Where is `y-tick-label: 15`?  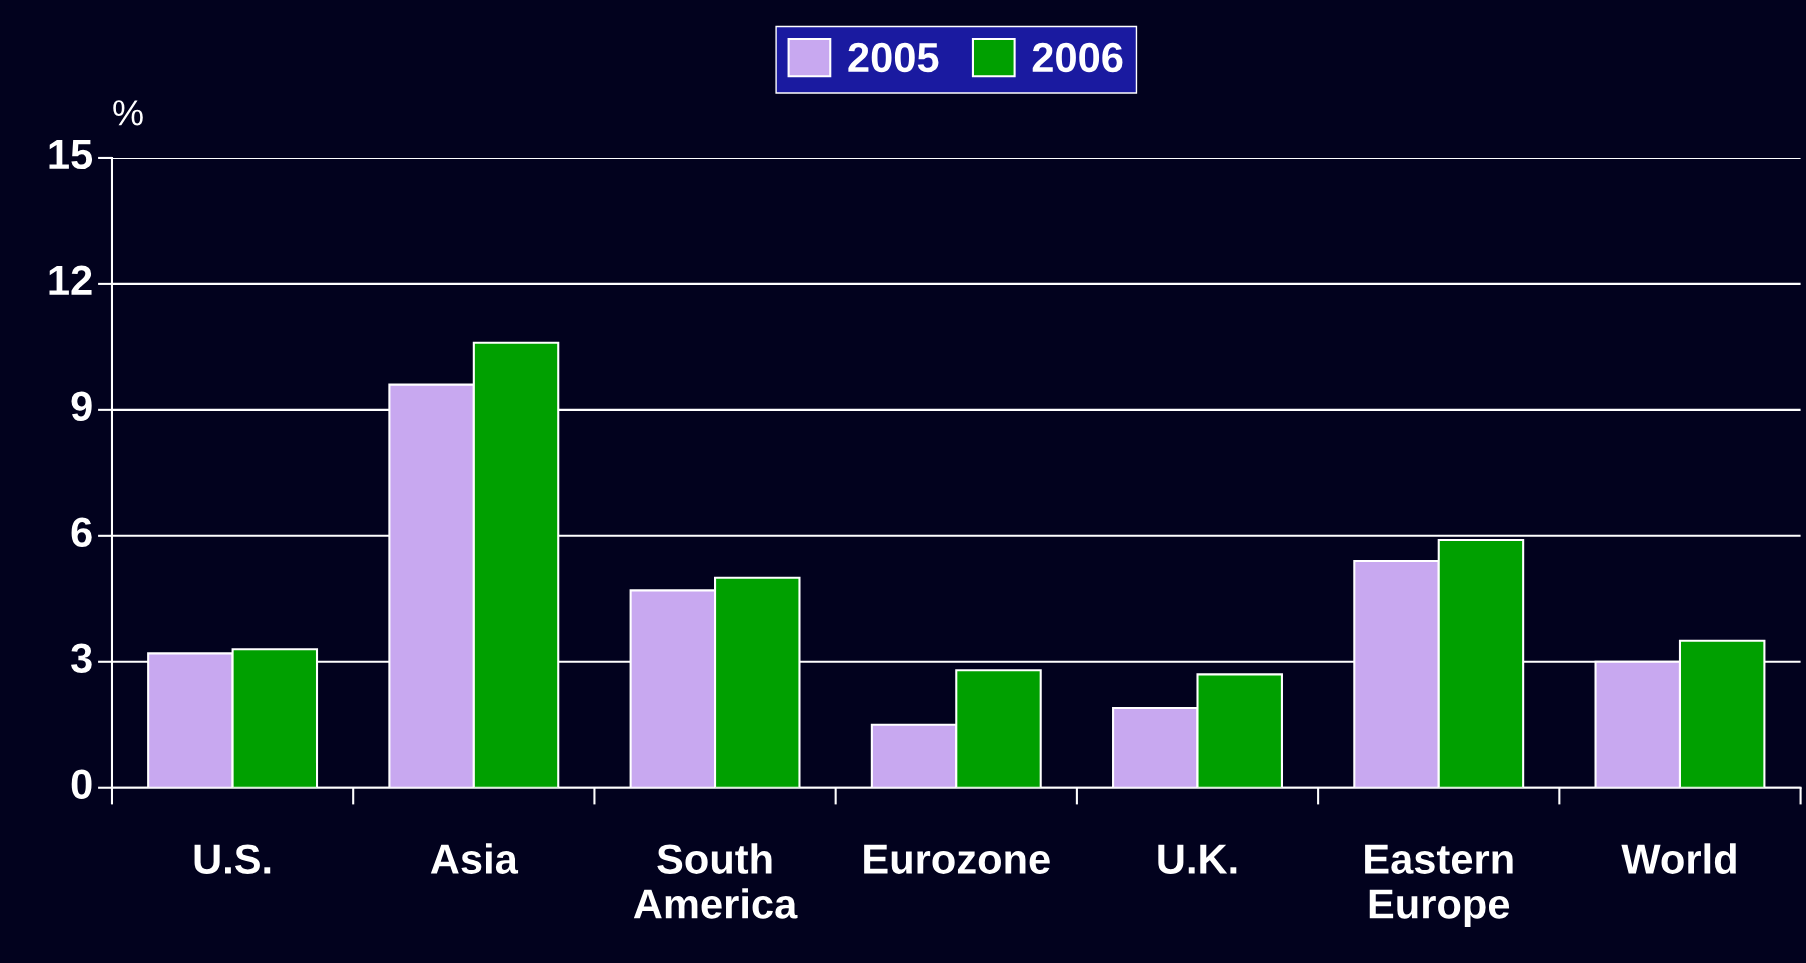 y-tick-label: 15 is located at coordinates (71, 155).